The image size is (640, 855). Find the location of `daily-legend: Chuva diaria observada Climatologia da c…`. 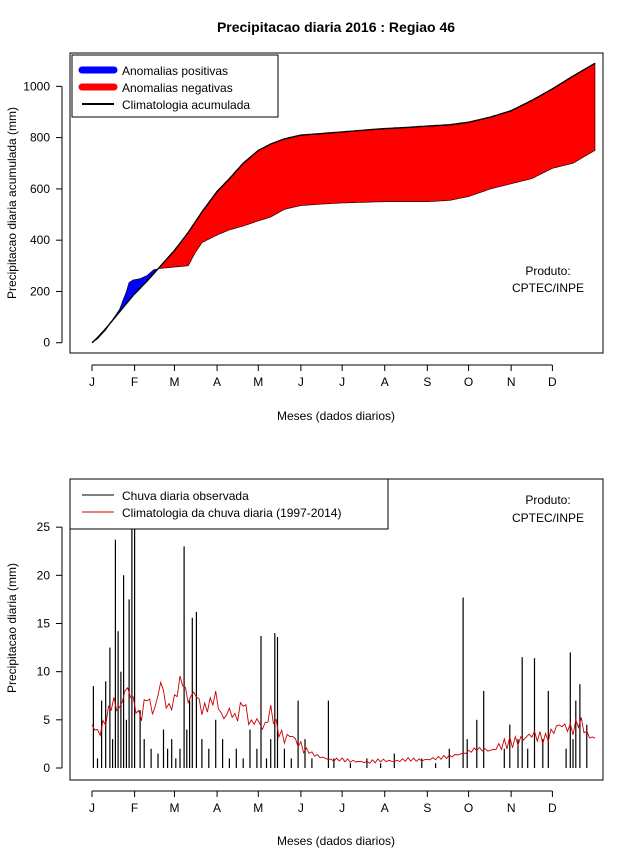

daily-legend: Chuva diaria observada Climatologia da c… is located at coordinates (229, 504).